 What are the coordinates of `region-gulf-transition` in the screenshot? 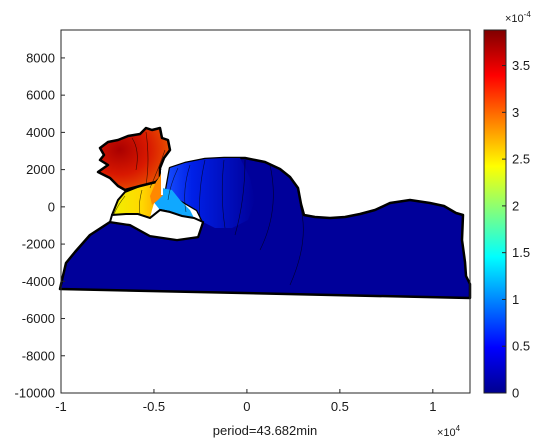 It's located at (210, 193).